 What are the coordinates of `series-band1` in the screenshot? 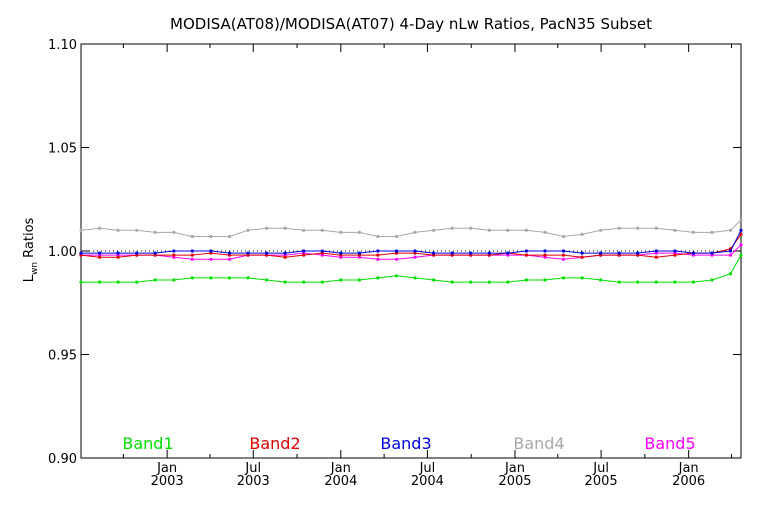 It's located at (411, 268).